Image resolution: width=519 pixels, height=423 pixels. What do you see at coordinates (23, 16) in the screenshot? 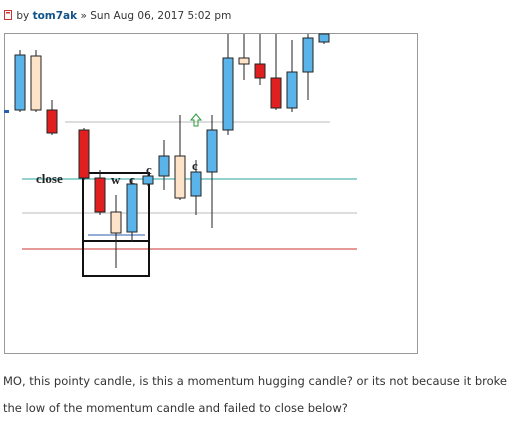
I see `by-label: by` at bounding box center [23, 16].